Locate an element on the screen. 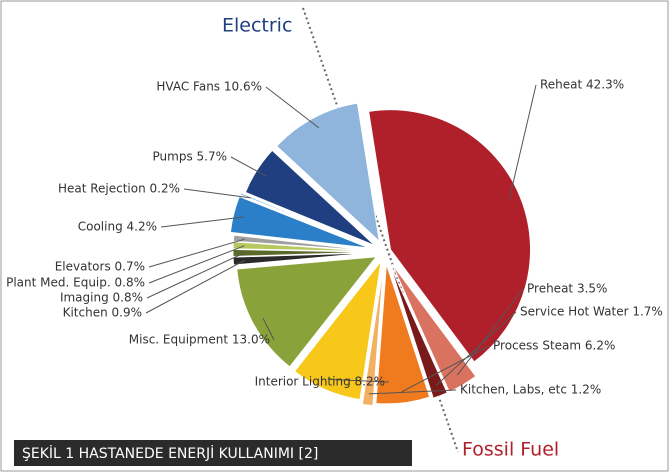 This screenshot has width=669, height=472. slice-label: Preheat 3.5% is located at coordinates (567, 289).